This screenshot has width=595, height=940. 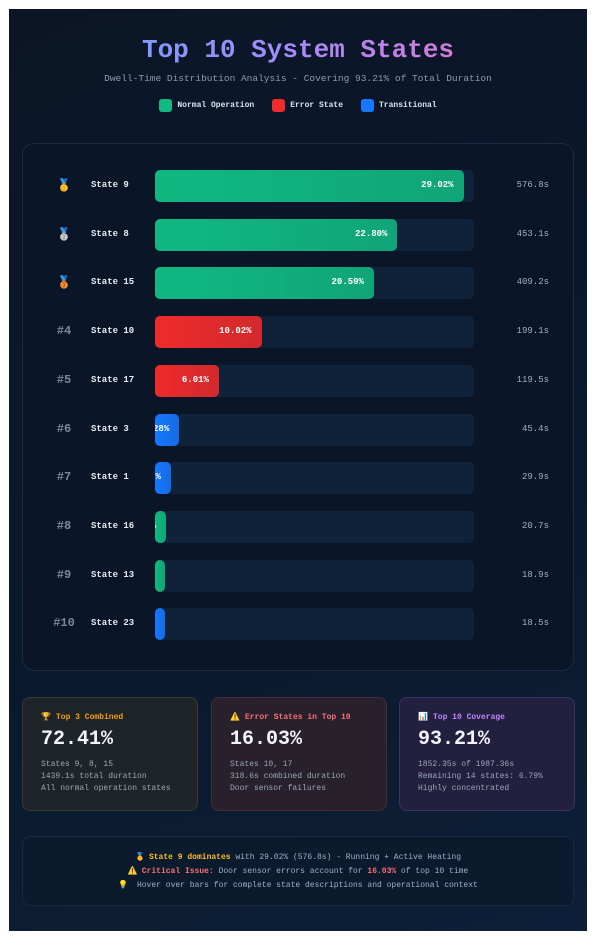 I want to click on card-icon: 📊, so click(x=423, y=717).